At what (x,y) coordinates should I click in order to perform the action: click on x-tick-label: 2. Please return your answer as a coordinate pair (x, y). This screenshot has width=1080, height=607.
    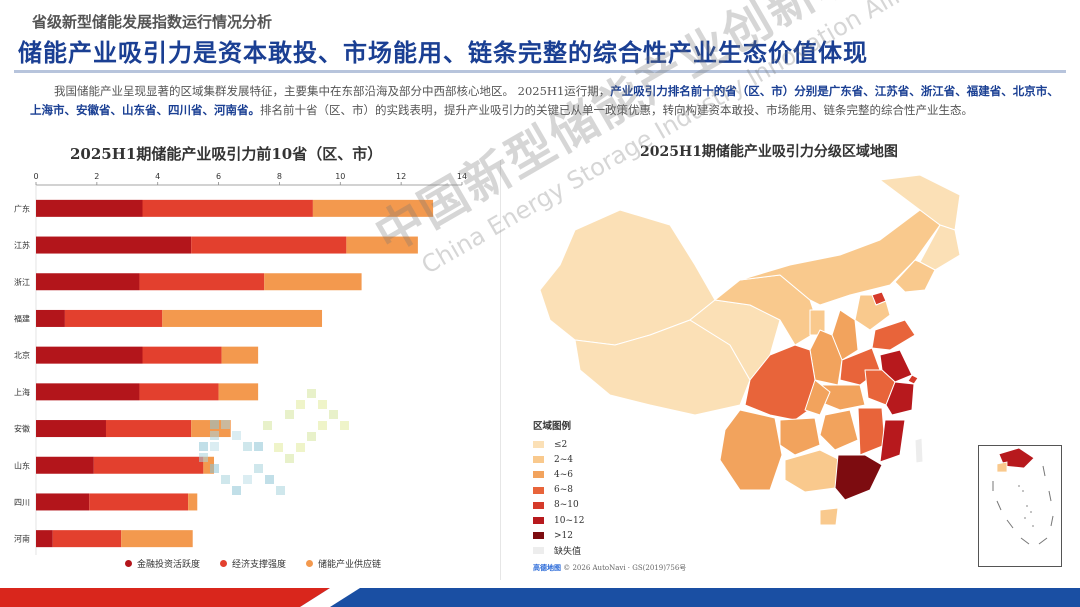
    Looking at the image, I should click on (96, 176).